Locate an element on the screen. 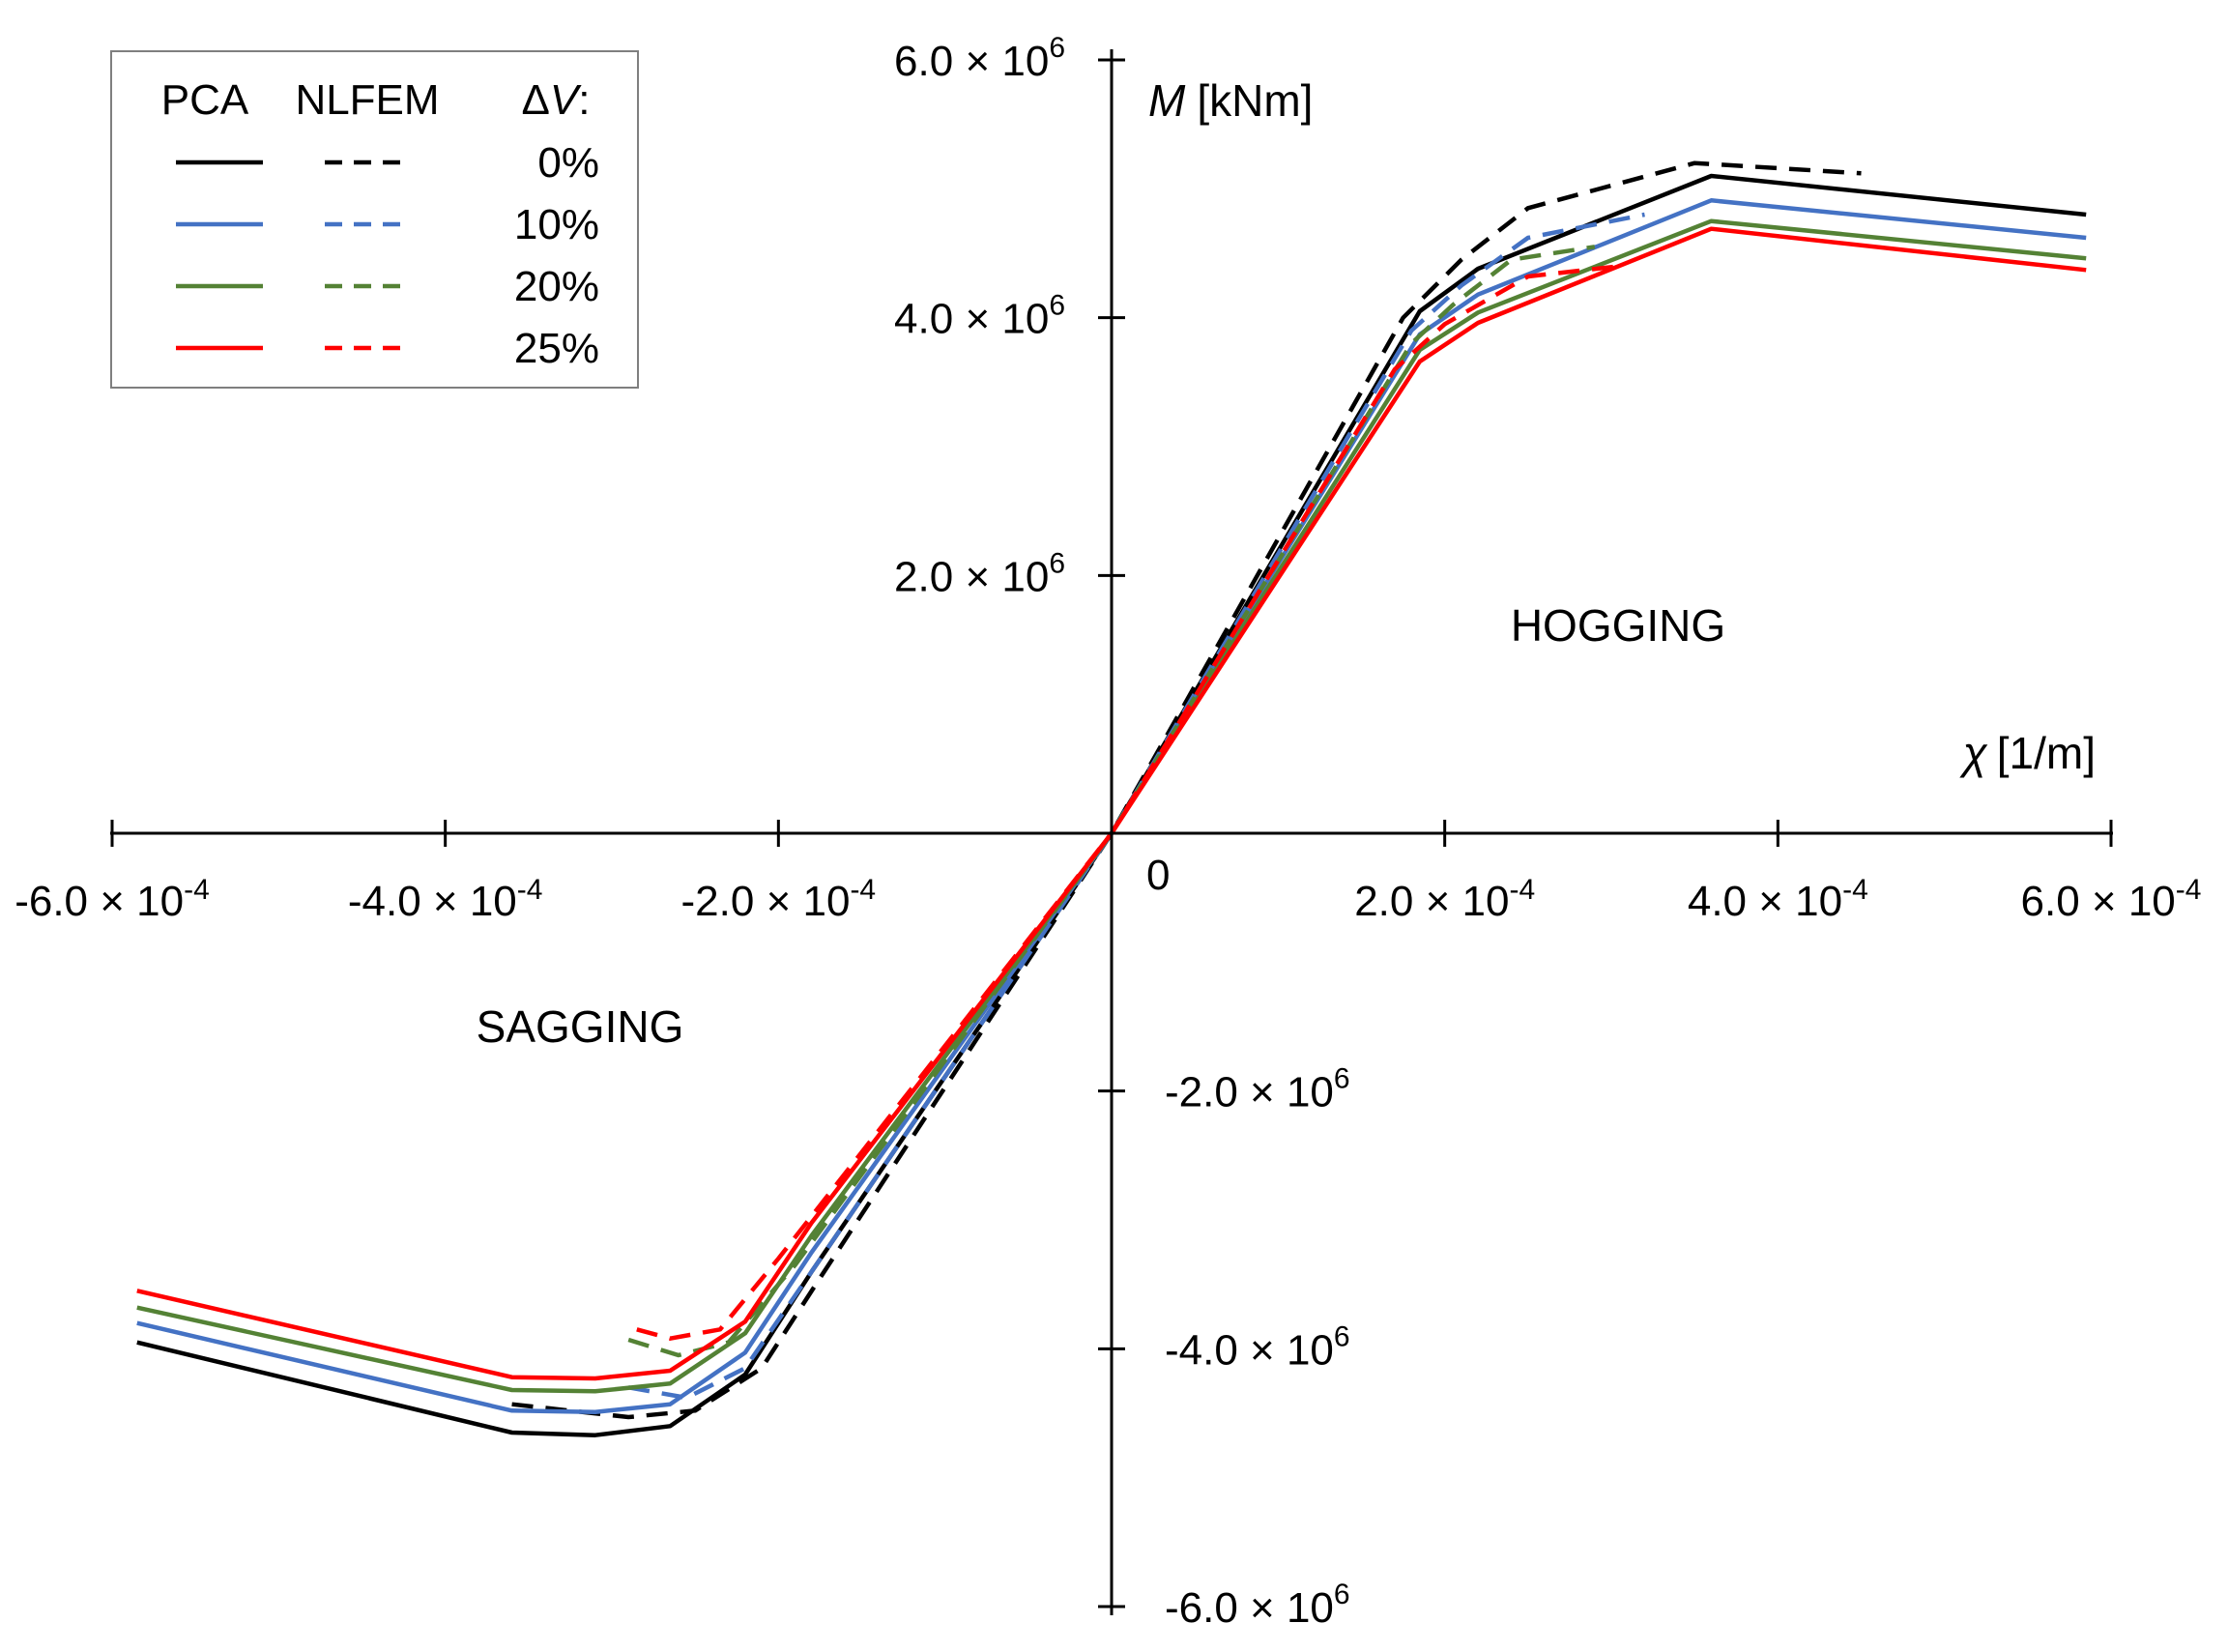 The height and width of the screenshot is (1652, 2228). legend-header-dv: ΔV: is located at coordinates (556, 100).